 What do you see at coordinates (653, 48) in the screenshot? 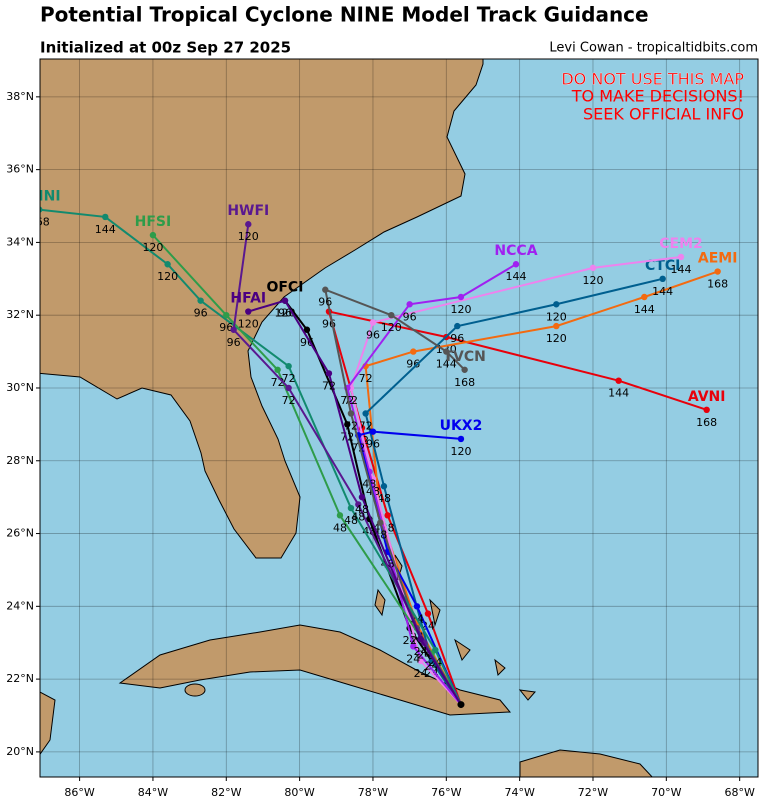
I see `credit: Levi Cowan - tropicaltidbits.com` at bounding box center [653, 48].